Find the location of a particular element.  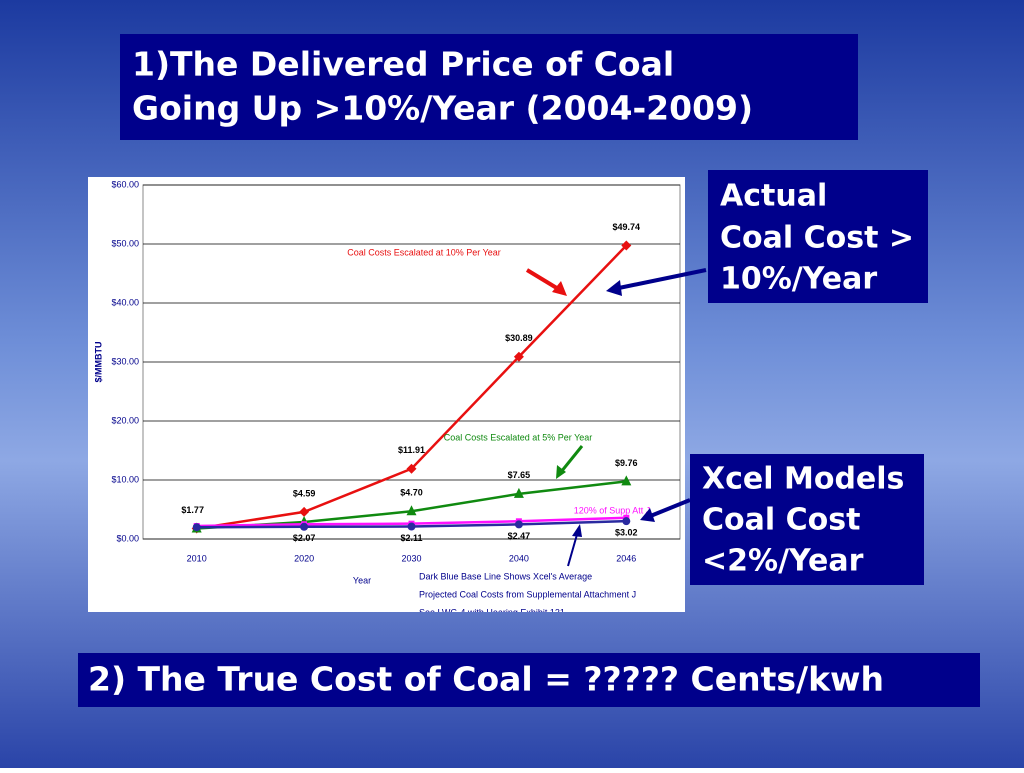

data-label: $4.59 is located at coordinates (304, 493).